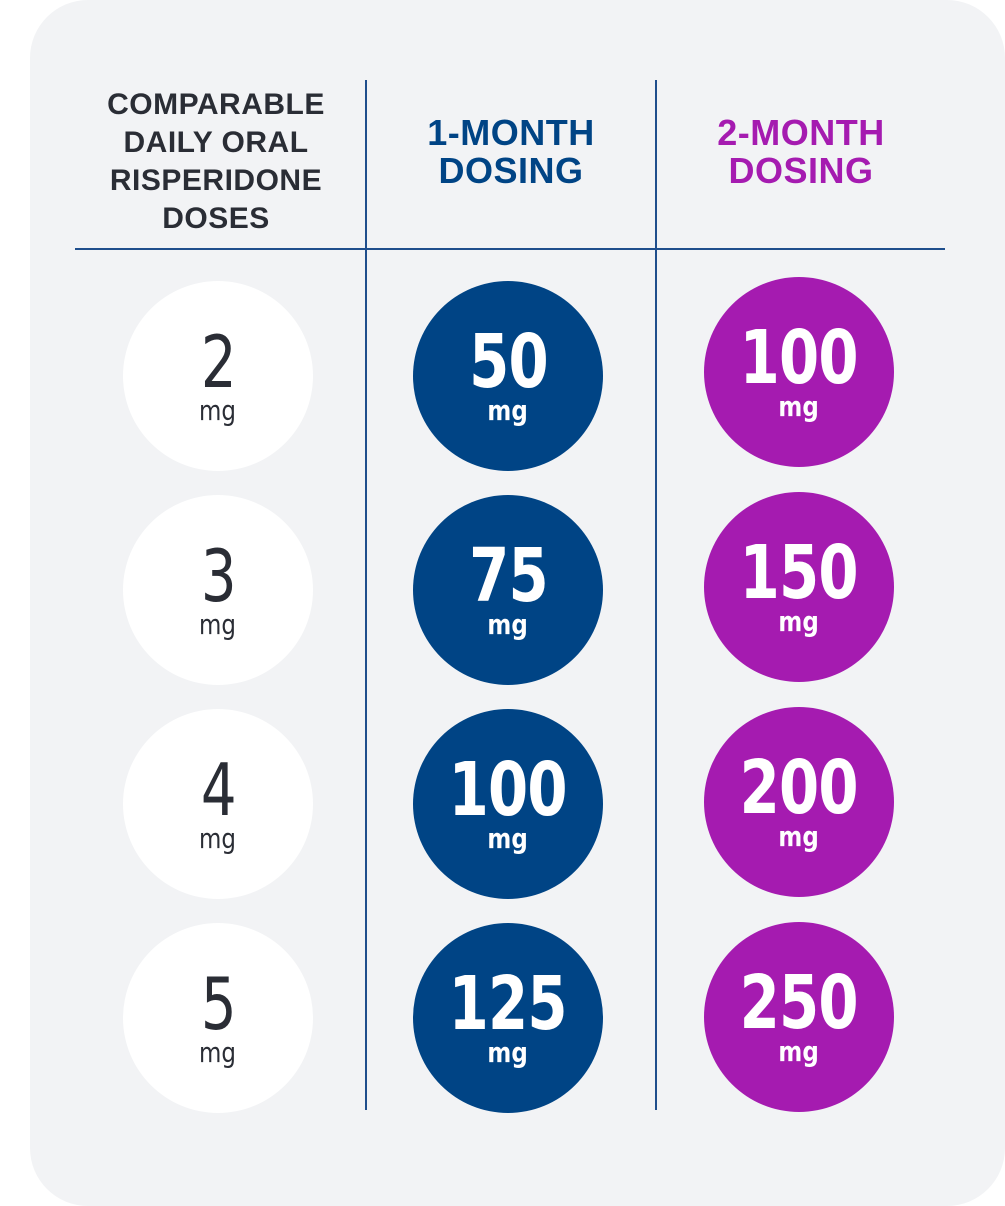 The height and width of the screenshot is (1206, 1005). Describe the element at coordinates (799, 788) in the screenshot. I see `dose-value: 200` at that location.